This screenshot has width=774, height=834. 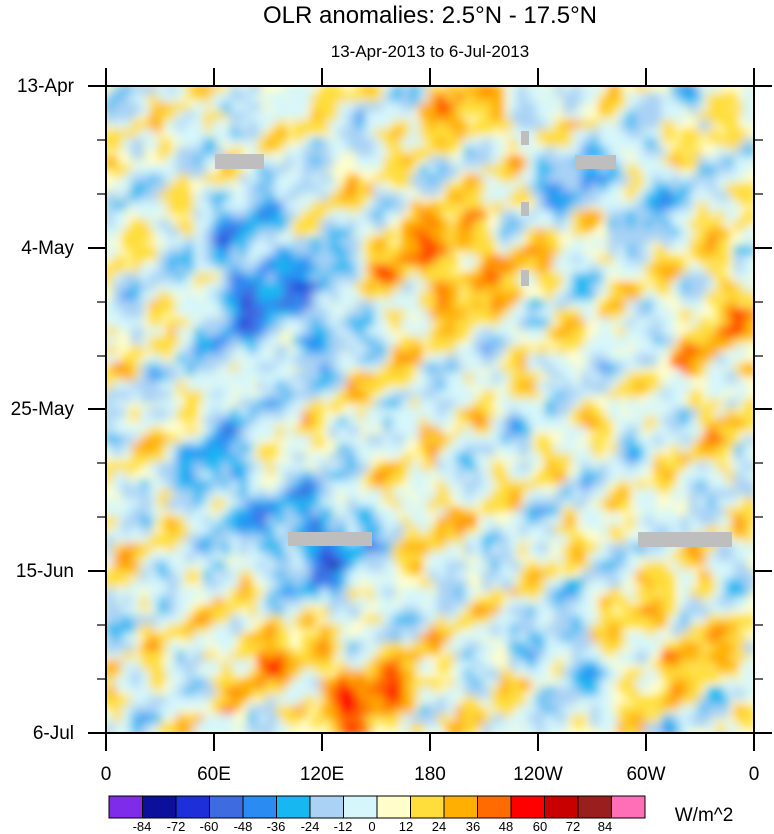 What do you see at coordinates (371, 826) in the screenshot?
I see `colorbar-label: 0` at bounding box center [371, 826].